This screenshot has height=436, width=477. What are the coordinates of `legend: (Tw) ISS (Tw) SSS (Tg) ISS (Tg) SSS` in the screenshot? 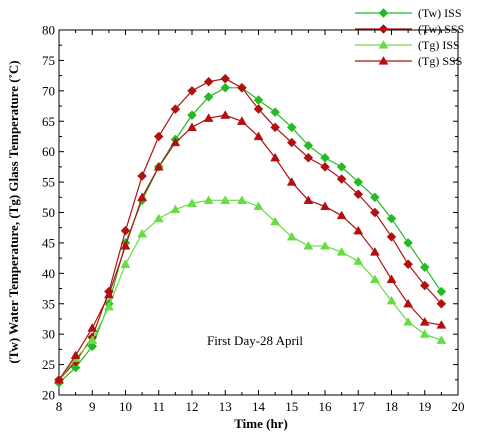 It's located at (409, 37).